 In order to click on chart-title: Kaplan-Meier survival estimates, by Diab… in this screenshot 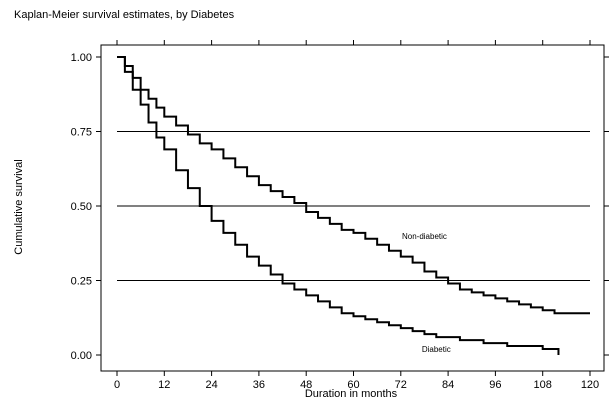, I will do `click(124, 15)`.